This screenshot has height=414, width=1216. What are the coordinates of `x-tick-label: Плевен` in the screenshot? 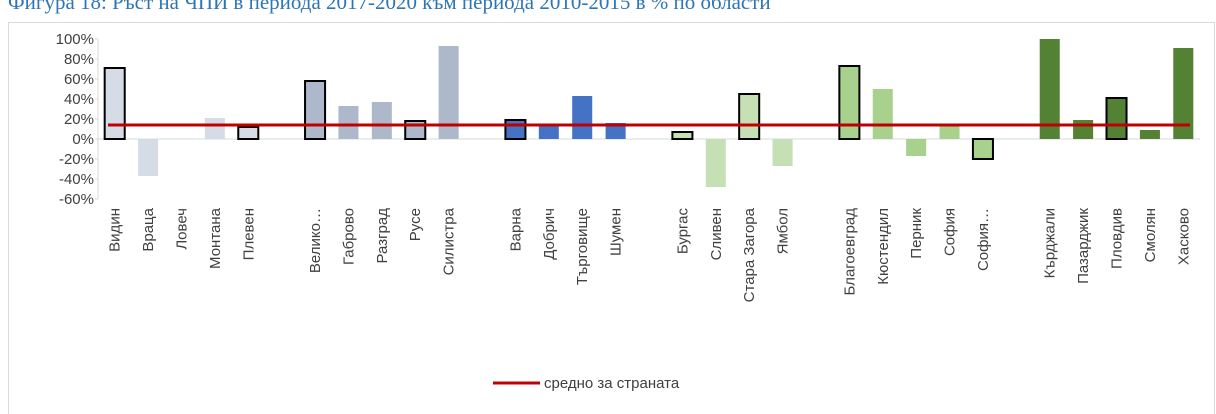 It's located at (248, 234).